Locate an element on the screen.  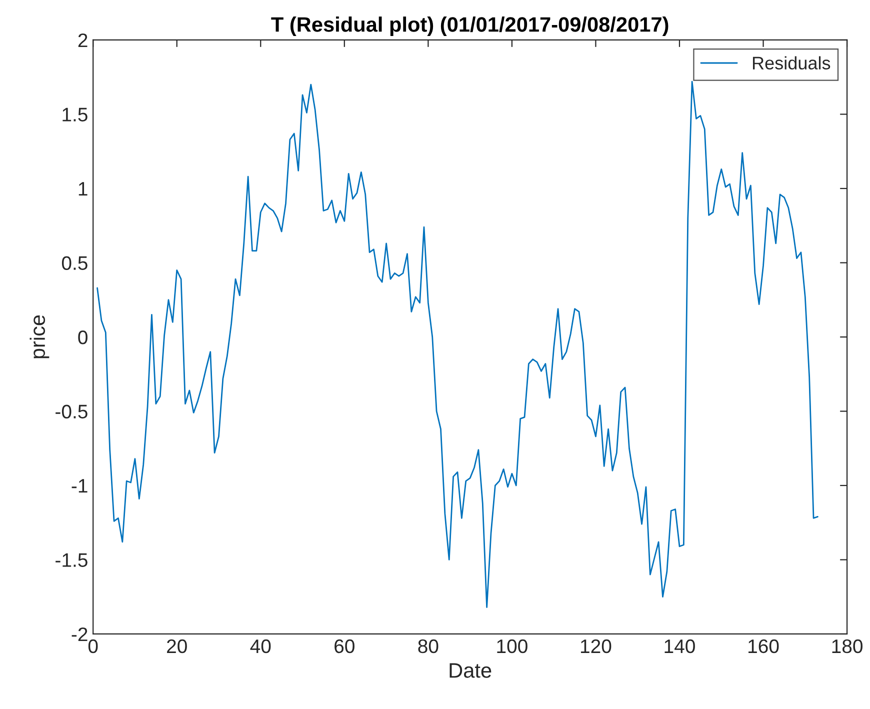
y-tick-label: -2 is located at coordinates (80, 634).